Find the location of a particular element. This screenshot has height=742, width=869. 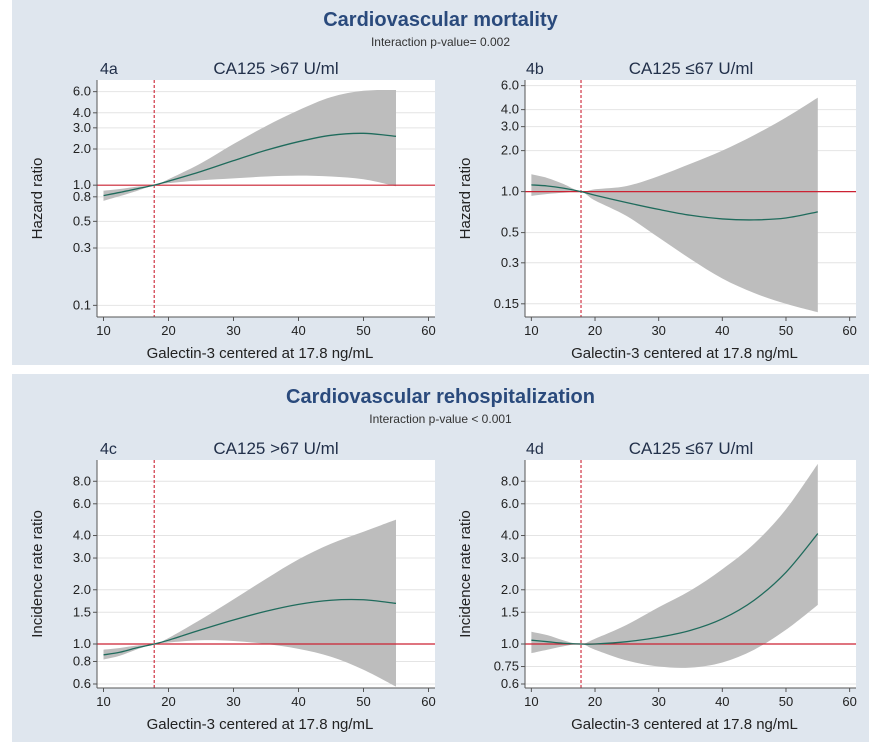

panel-tag: 4d is located at coordinates (535, 449).